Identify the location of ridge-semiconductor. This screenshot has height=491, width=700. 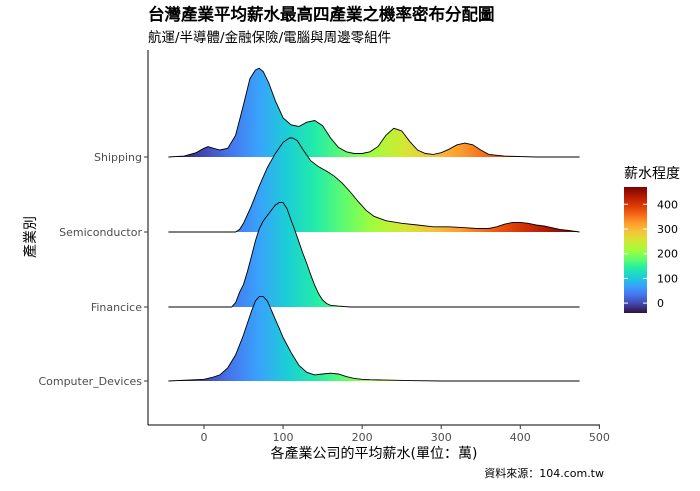
(374, 185).